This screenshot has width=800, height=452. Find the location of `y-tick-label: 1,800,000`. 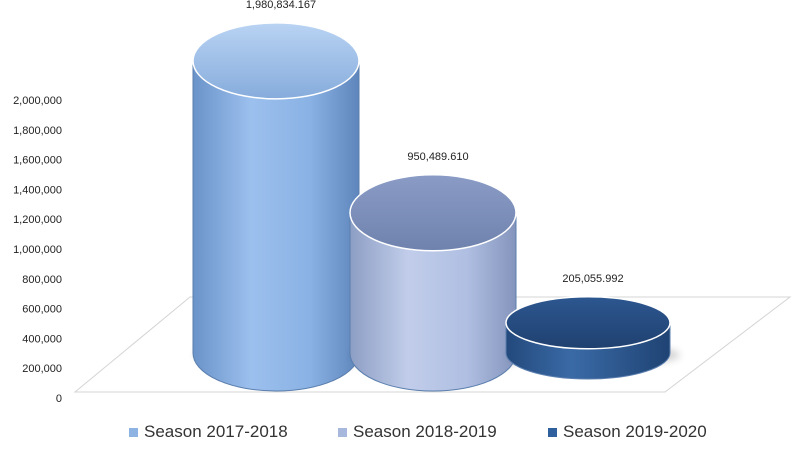

y-tick-label: 1,800,000 is located at coordinates (37, 131).